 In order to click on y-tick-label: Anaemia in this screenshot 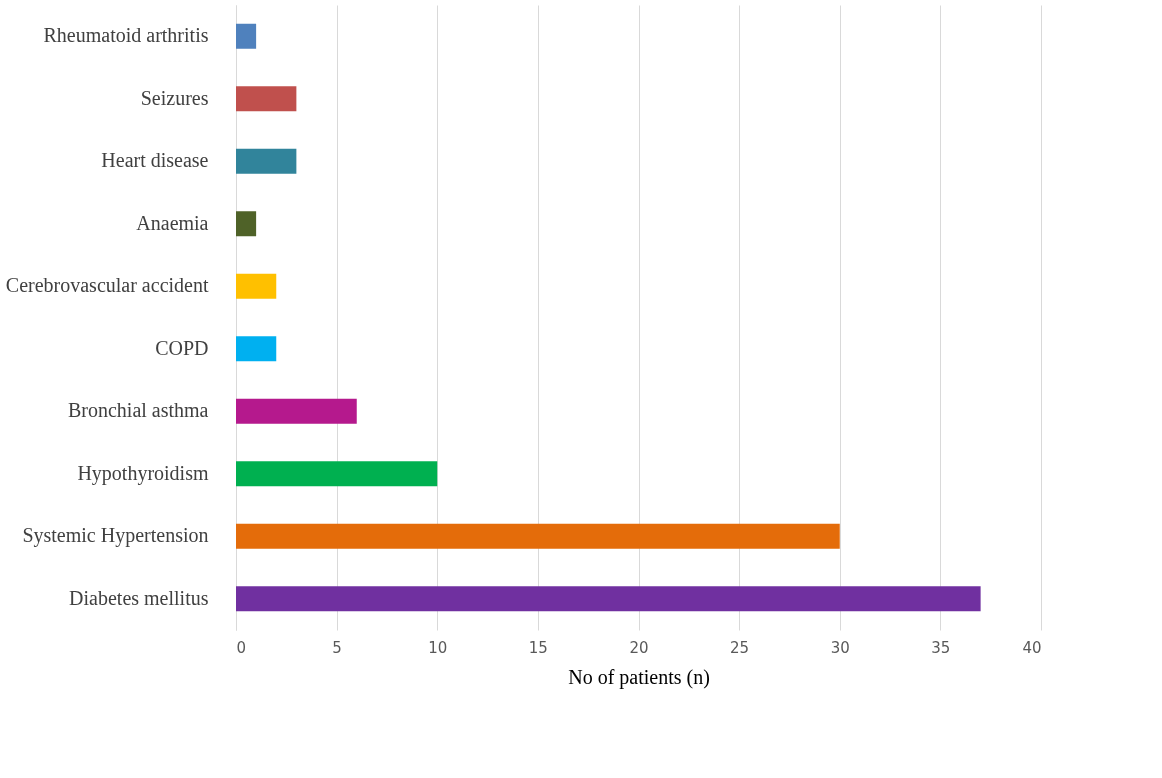, I will do `click(172, 222)`.